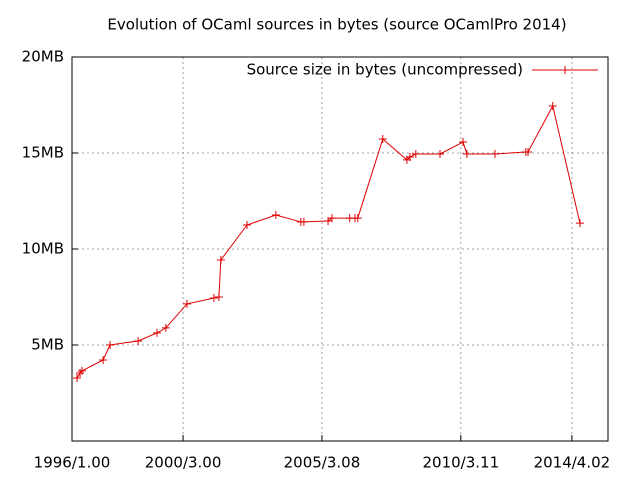 This screenshot has height=480, width=640. Describe the element at coordinates (43, 249) in the screenshot. I see `y-tick-label: 10MB` at that location.